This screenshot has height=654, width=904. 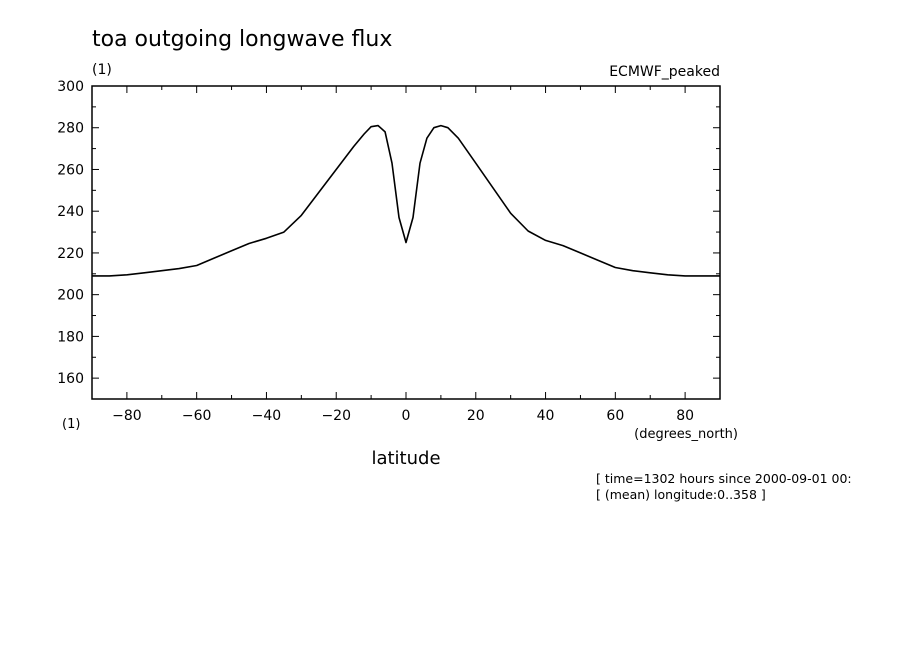 I want to click on y-tick-label: 220, so click(x=70, y=254).